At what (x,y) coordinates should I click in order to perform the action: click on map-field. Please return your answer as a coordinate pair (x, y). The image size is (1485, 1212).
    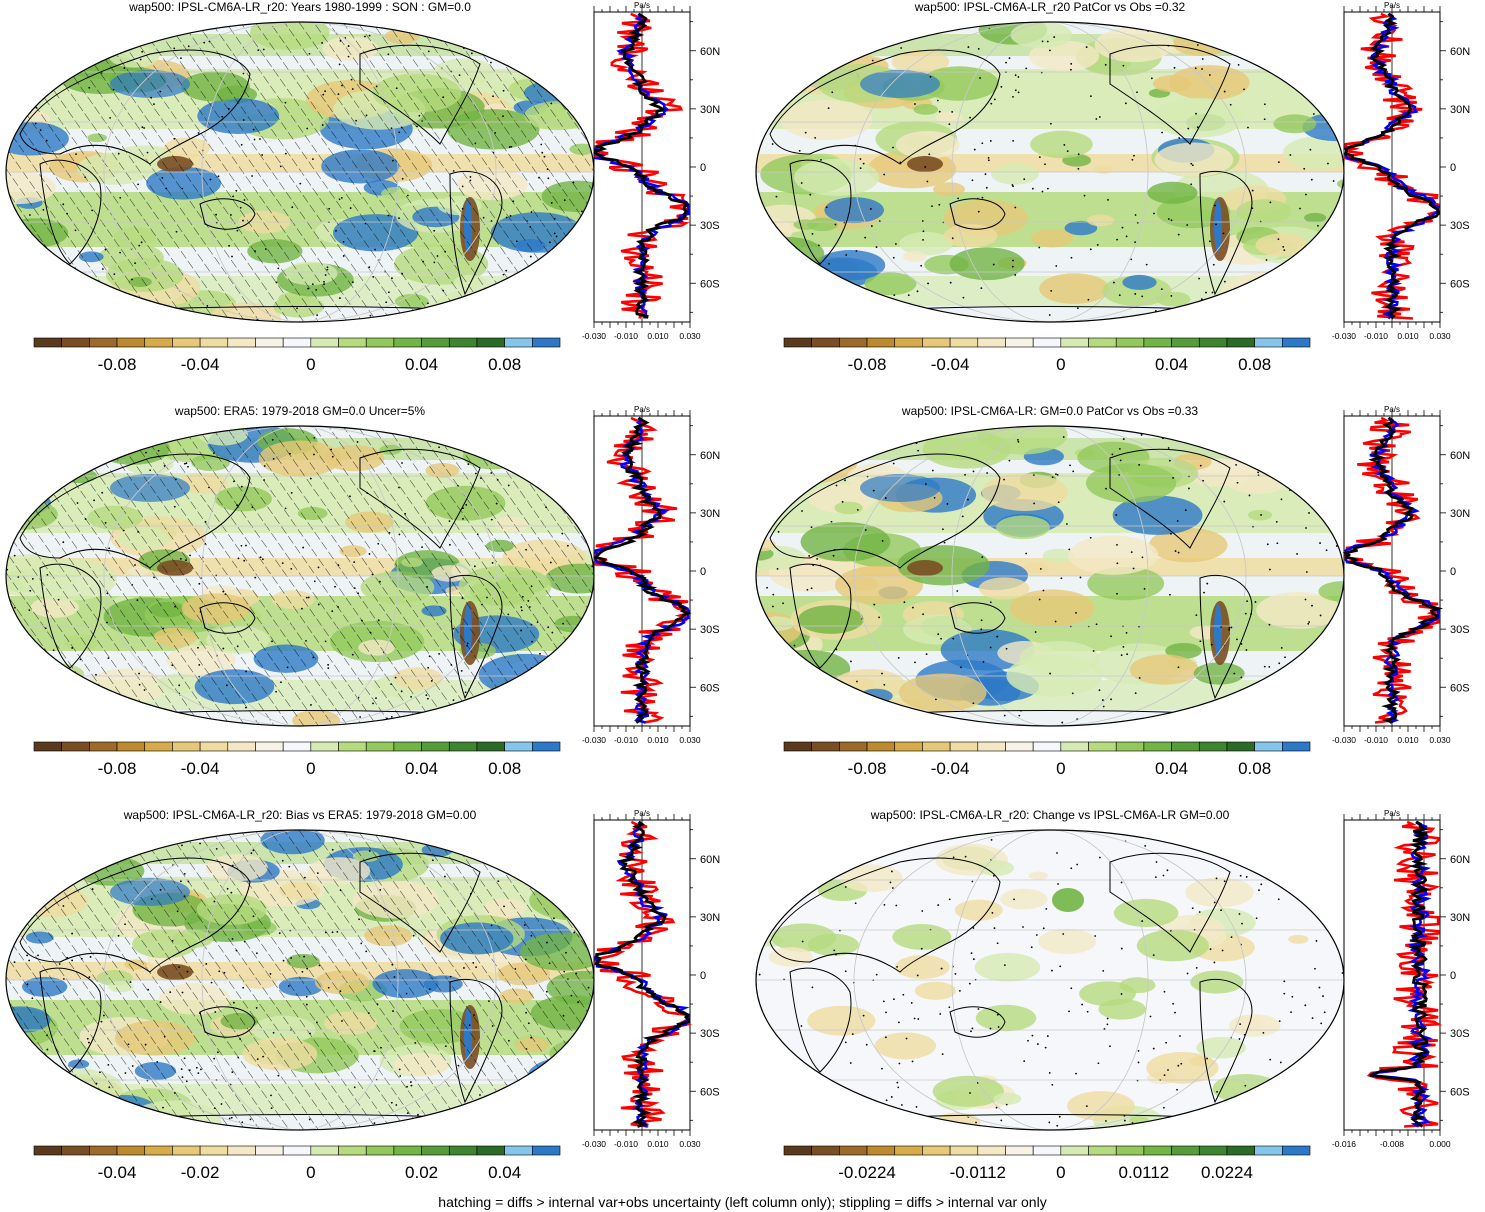
    Looking at the image, I should click on (1050, 172).